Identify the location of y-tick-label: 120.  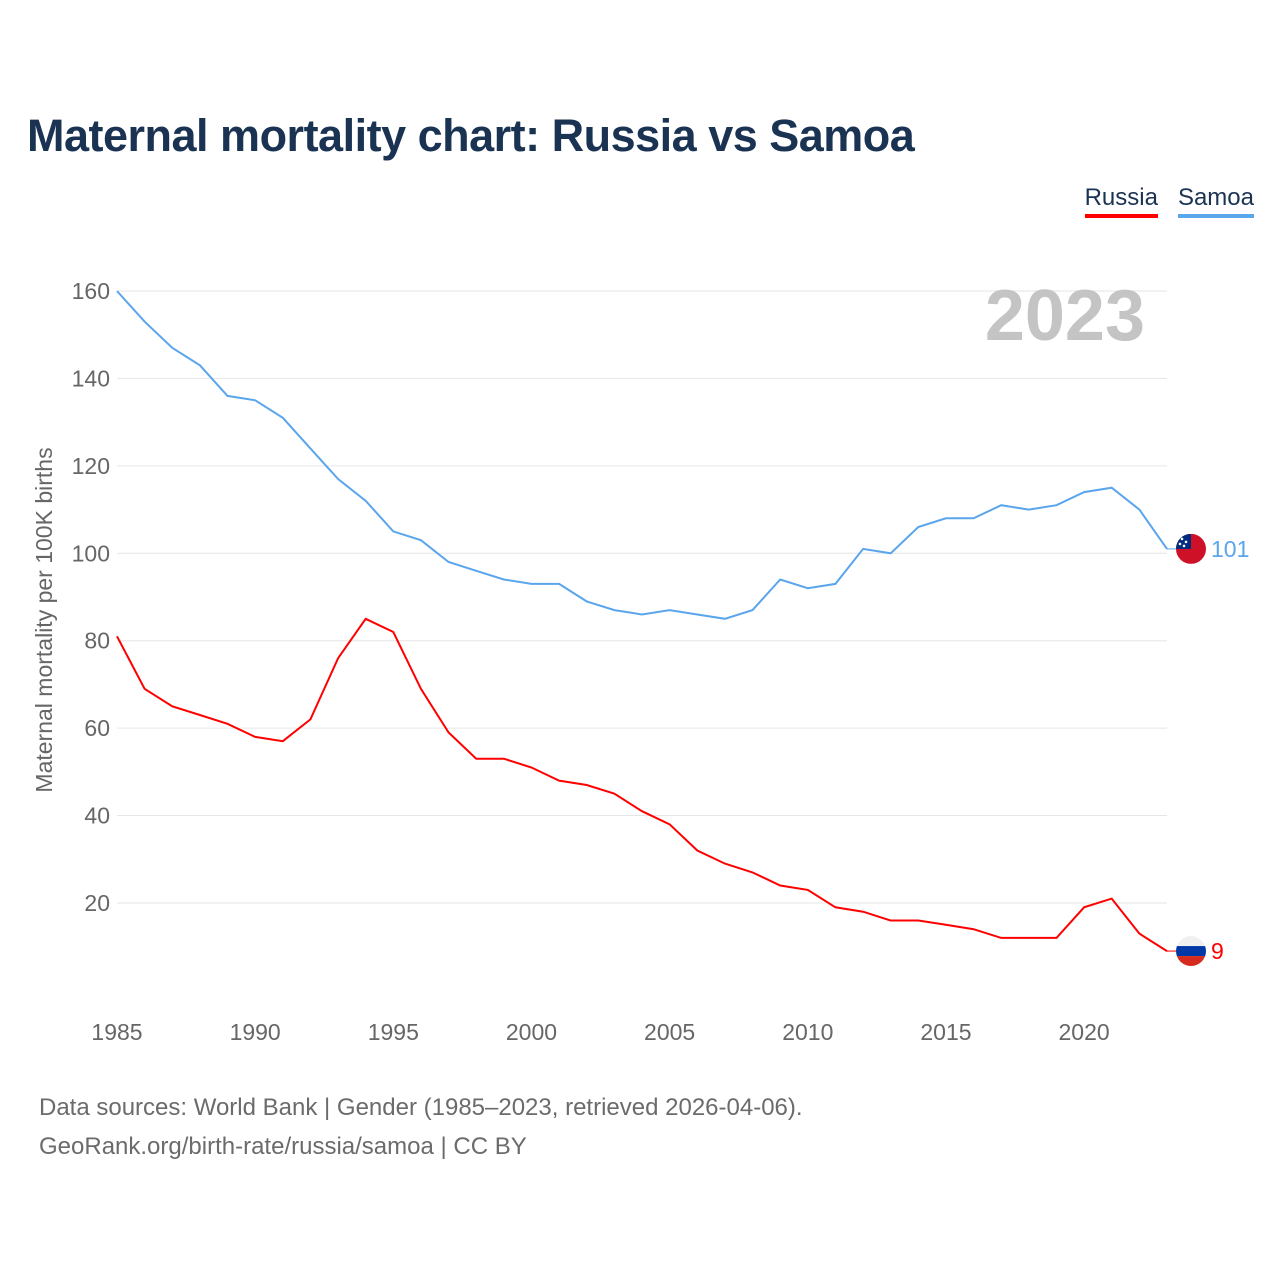
(91, 466).